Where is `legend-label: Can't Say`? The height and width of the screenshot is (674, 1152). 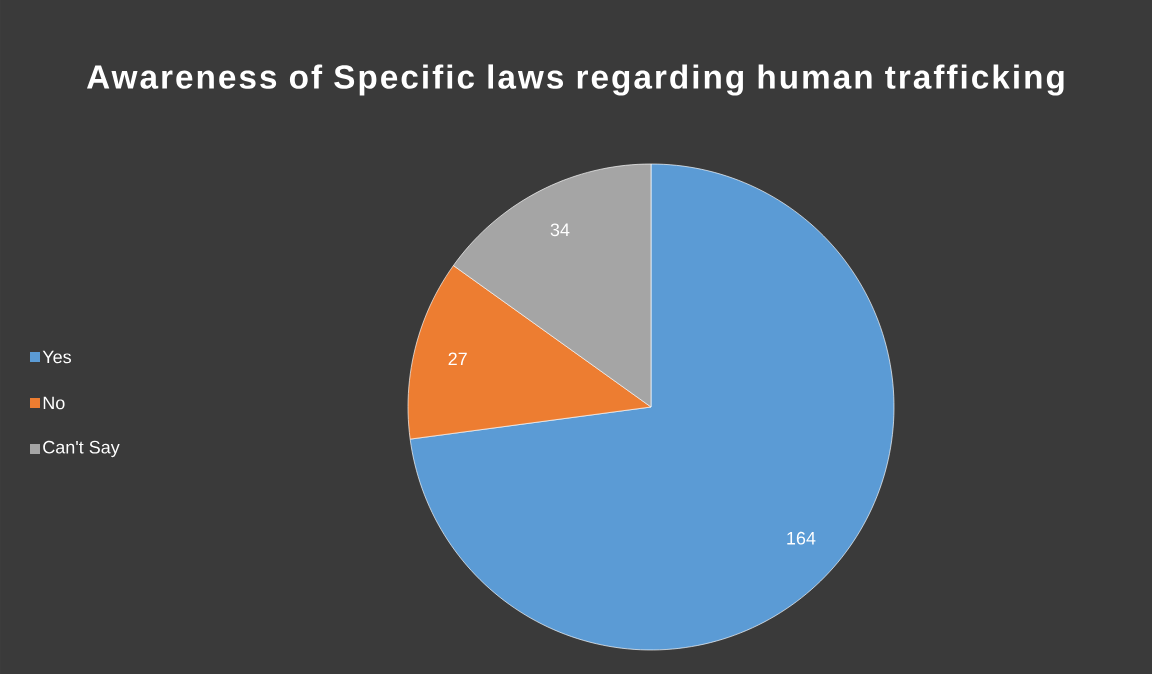 legend-label: Can't Say is located at coordinates (81, 449).